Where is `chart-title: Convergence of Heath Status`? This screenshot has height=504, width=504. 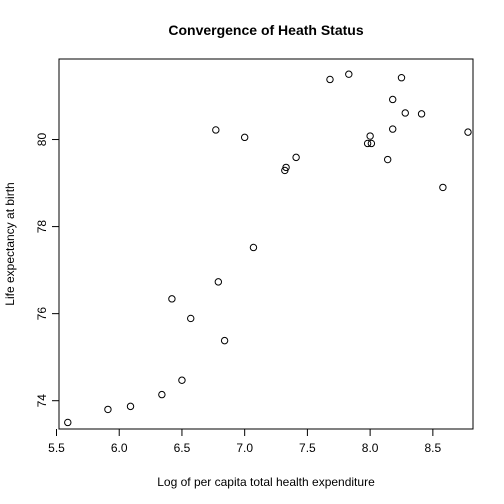
chart-title: Convergence of Heath Status is located at coordinates (265, 30).